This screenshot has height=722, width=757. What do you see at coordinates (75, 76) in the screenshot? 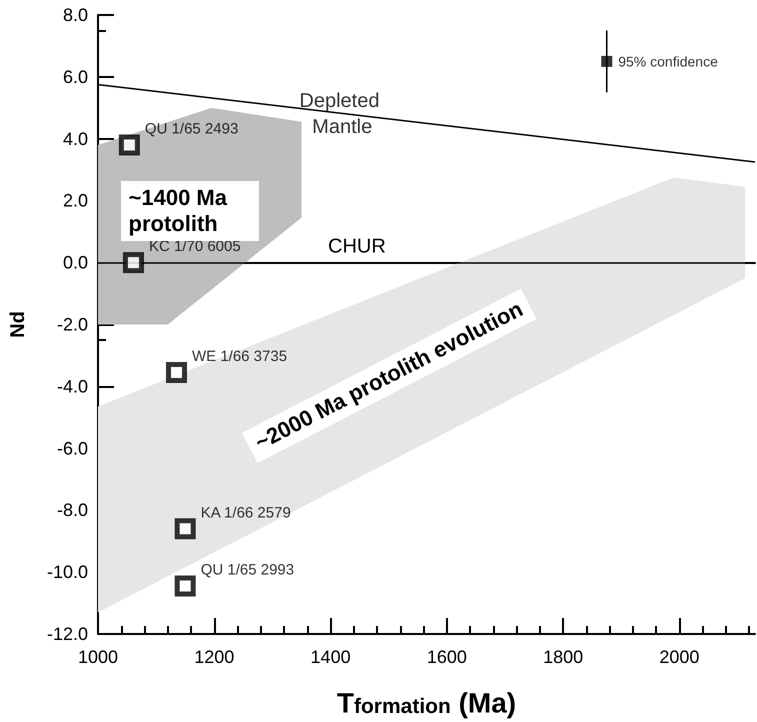
I see `y-tick-label: 6.0` at bounding box center [75, 76].